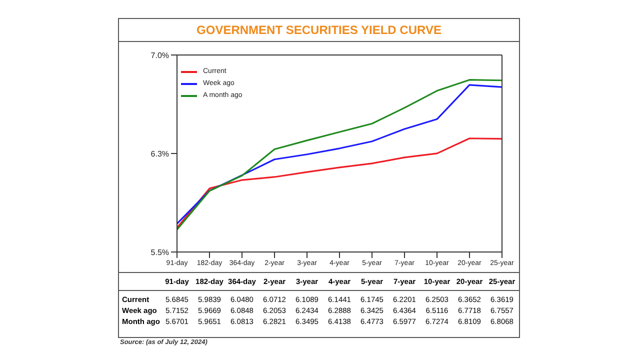  What do you see at coordinates (159, 153) in the screenshot?
I see `y-tick-label: 6.3%` at bounding box center [159, 153].